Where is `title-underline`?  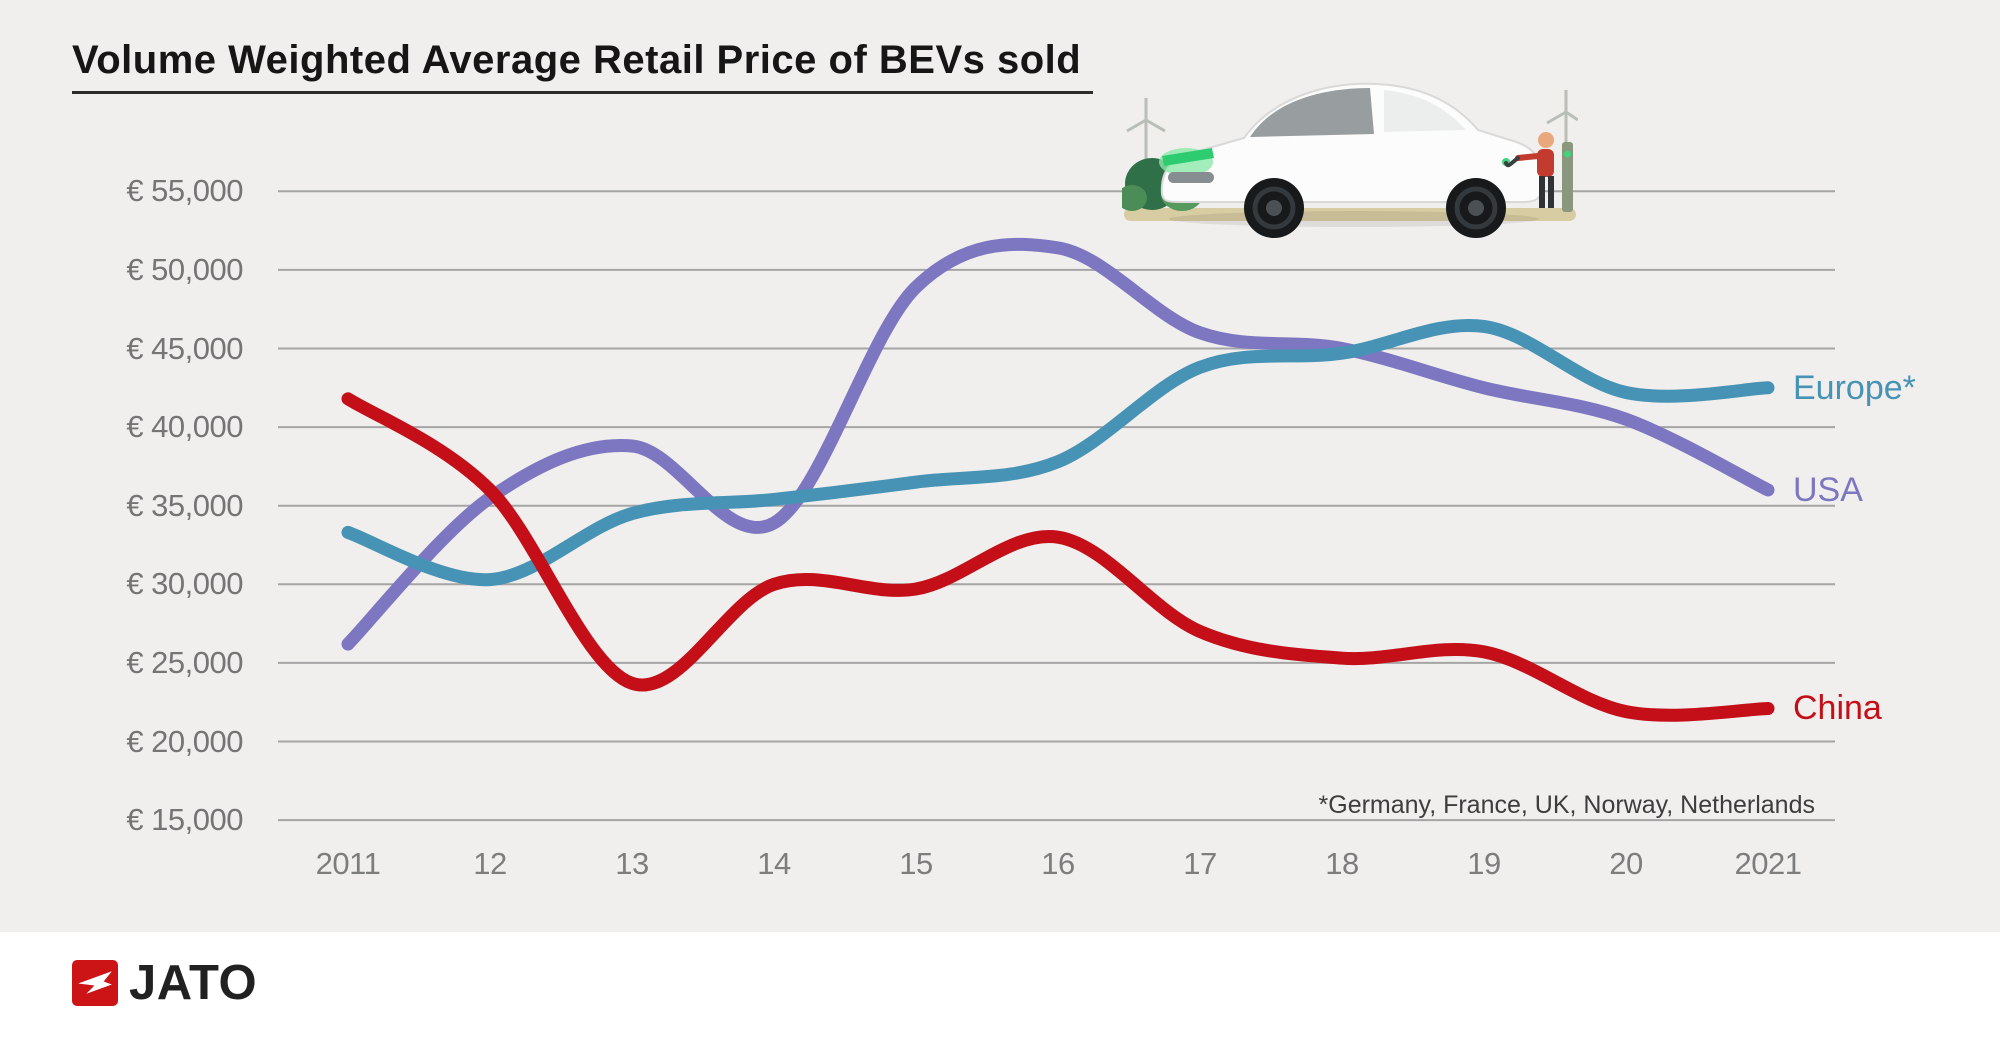 title-underline is located at coordinates (582, 92).